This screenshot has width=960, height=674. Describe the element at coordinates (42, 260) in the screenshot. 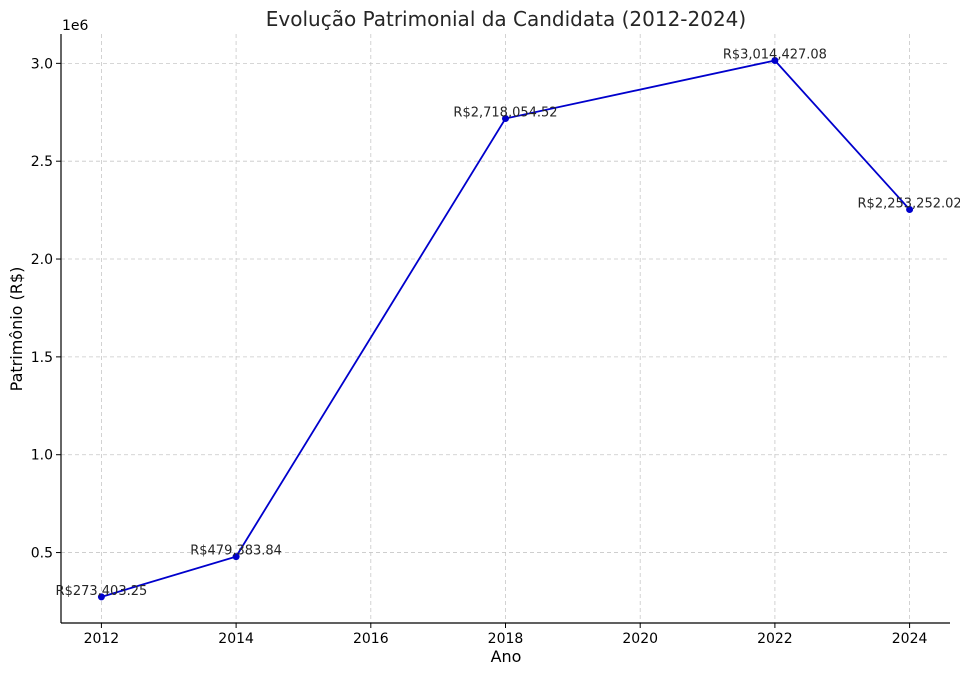

I see `y-tick-label: 2.0` at that location.